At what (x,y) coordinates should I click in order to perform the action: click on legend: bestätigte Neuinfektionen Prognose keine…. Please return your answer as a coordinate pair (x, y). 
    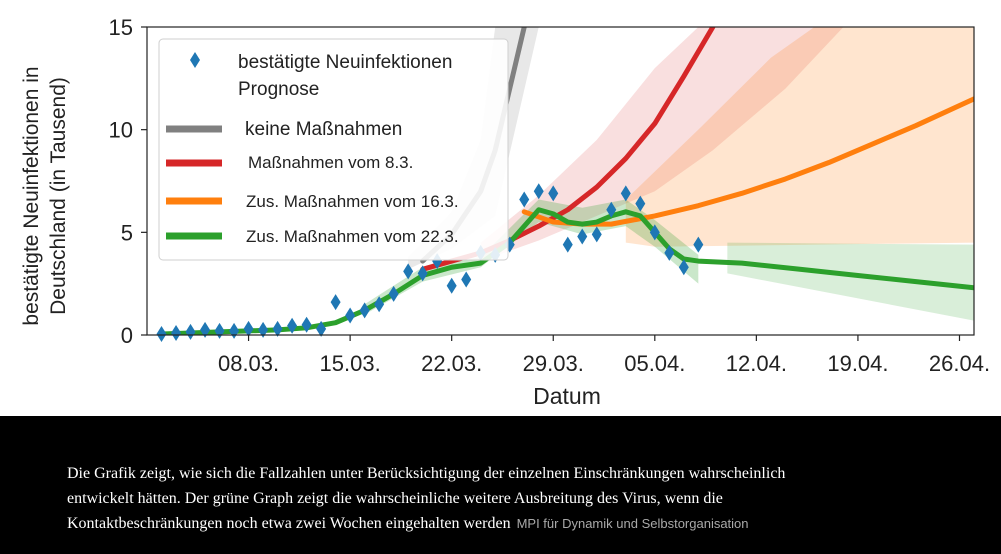
    Looking at the image, I should click on (333, 149).